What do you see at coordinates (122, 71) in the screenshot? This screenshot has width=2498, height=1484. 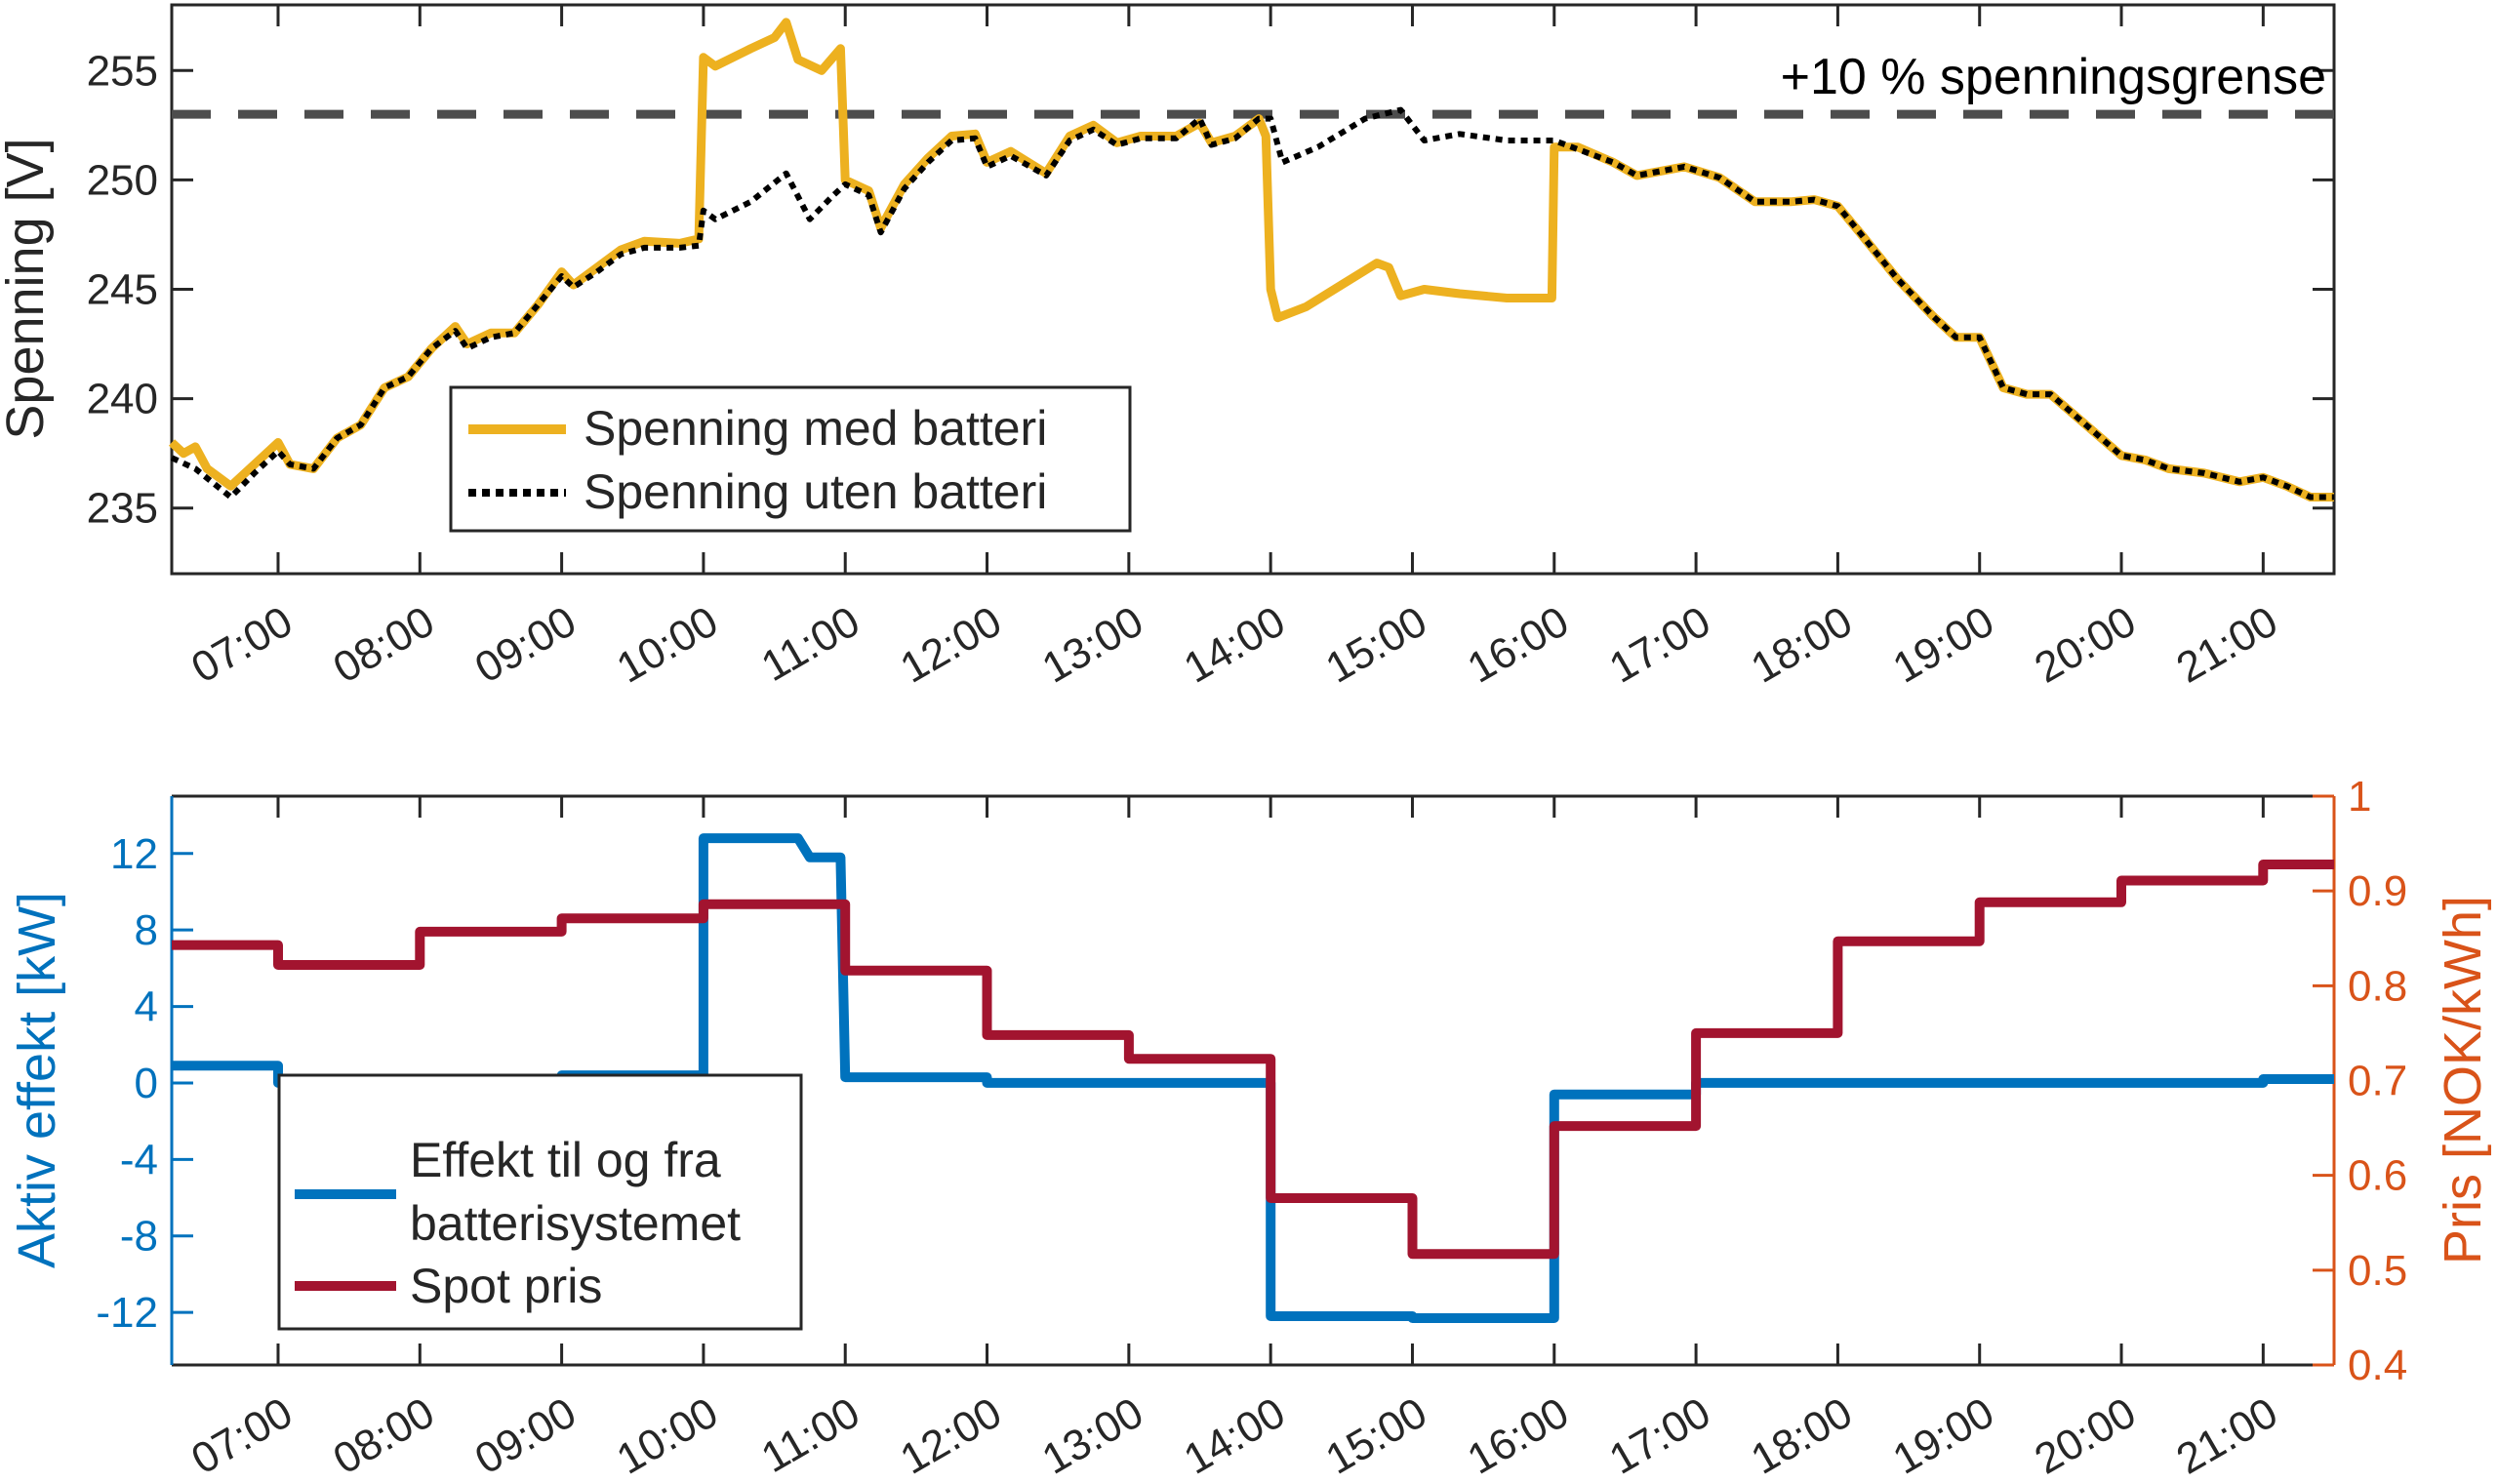 I see `y-tick-label: 255` at bounding box center [122, 71].